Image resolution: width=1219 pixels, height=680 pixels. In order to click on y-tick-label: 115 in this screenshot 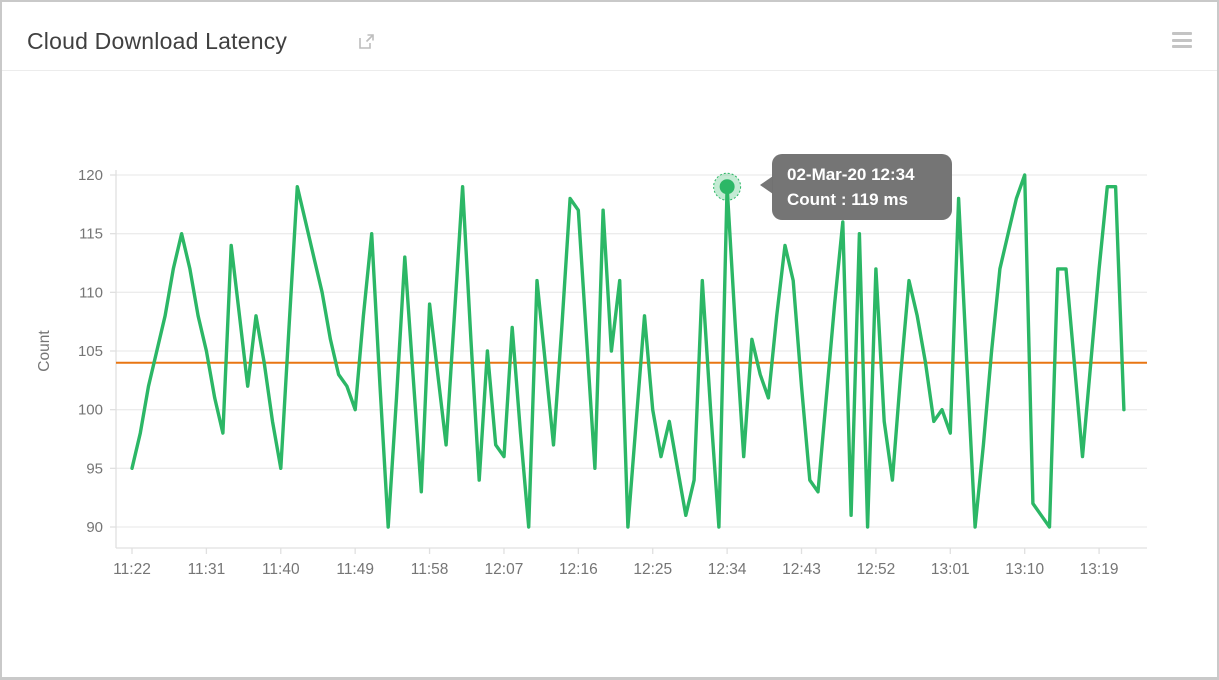, I will do `click(91, 234)`.